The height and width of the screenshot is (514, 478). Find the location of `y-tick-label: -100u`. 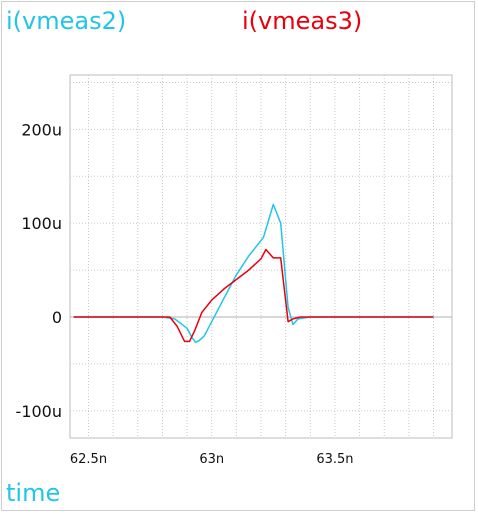

y-tick-label: -100u is located at coordinates (39, 411).